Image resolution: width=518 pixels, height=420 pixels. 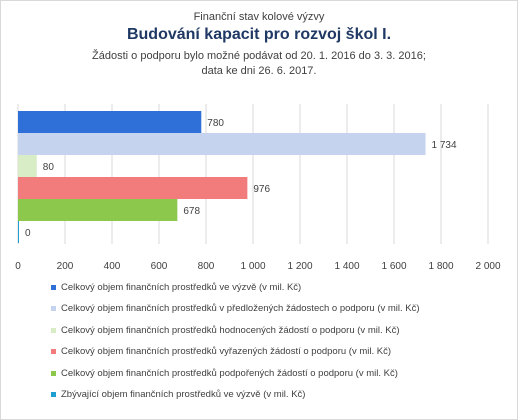 I want to click on data-label-2: 1 734, so click(x=443, y=145).